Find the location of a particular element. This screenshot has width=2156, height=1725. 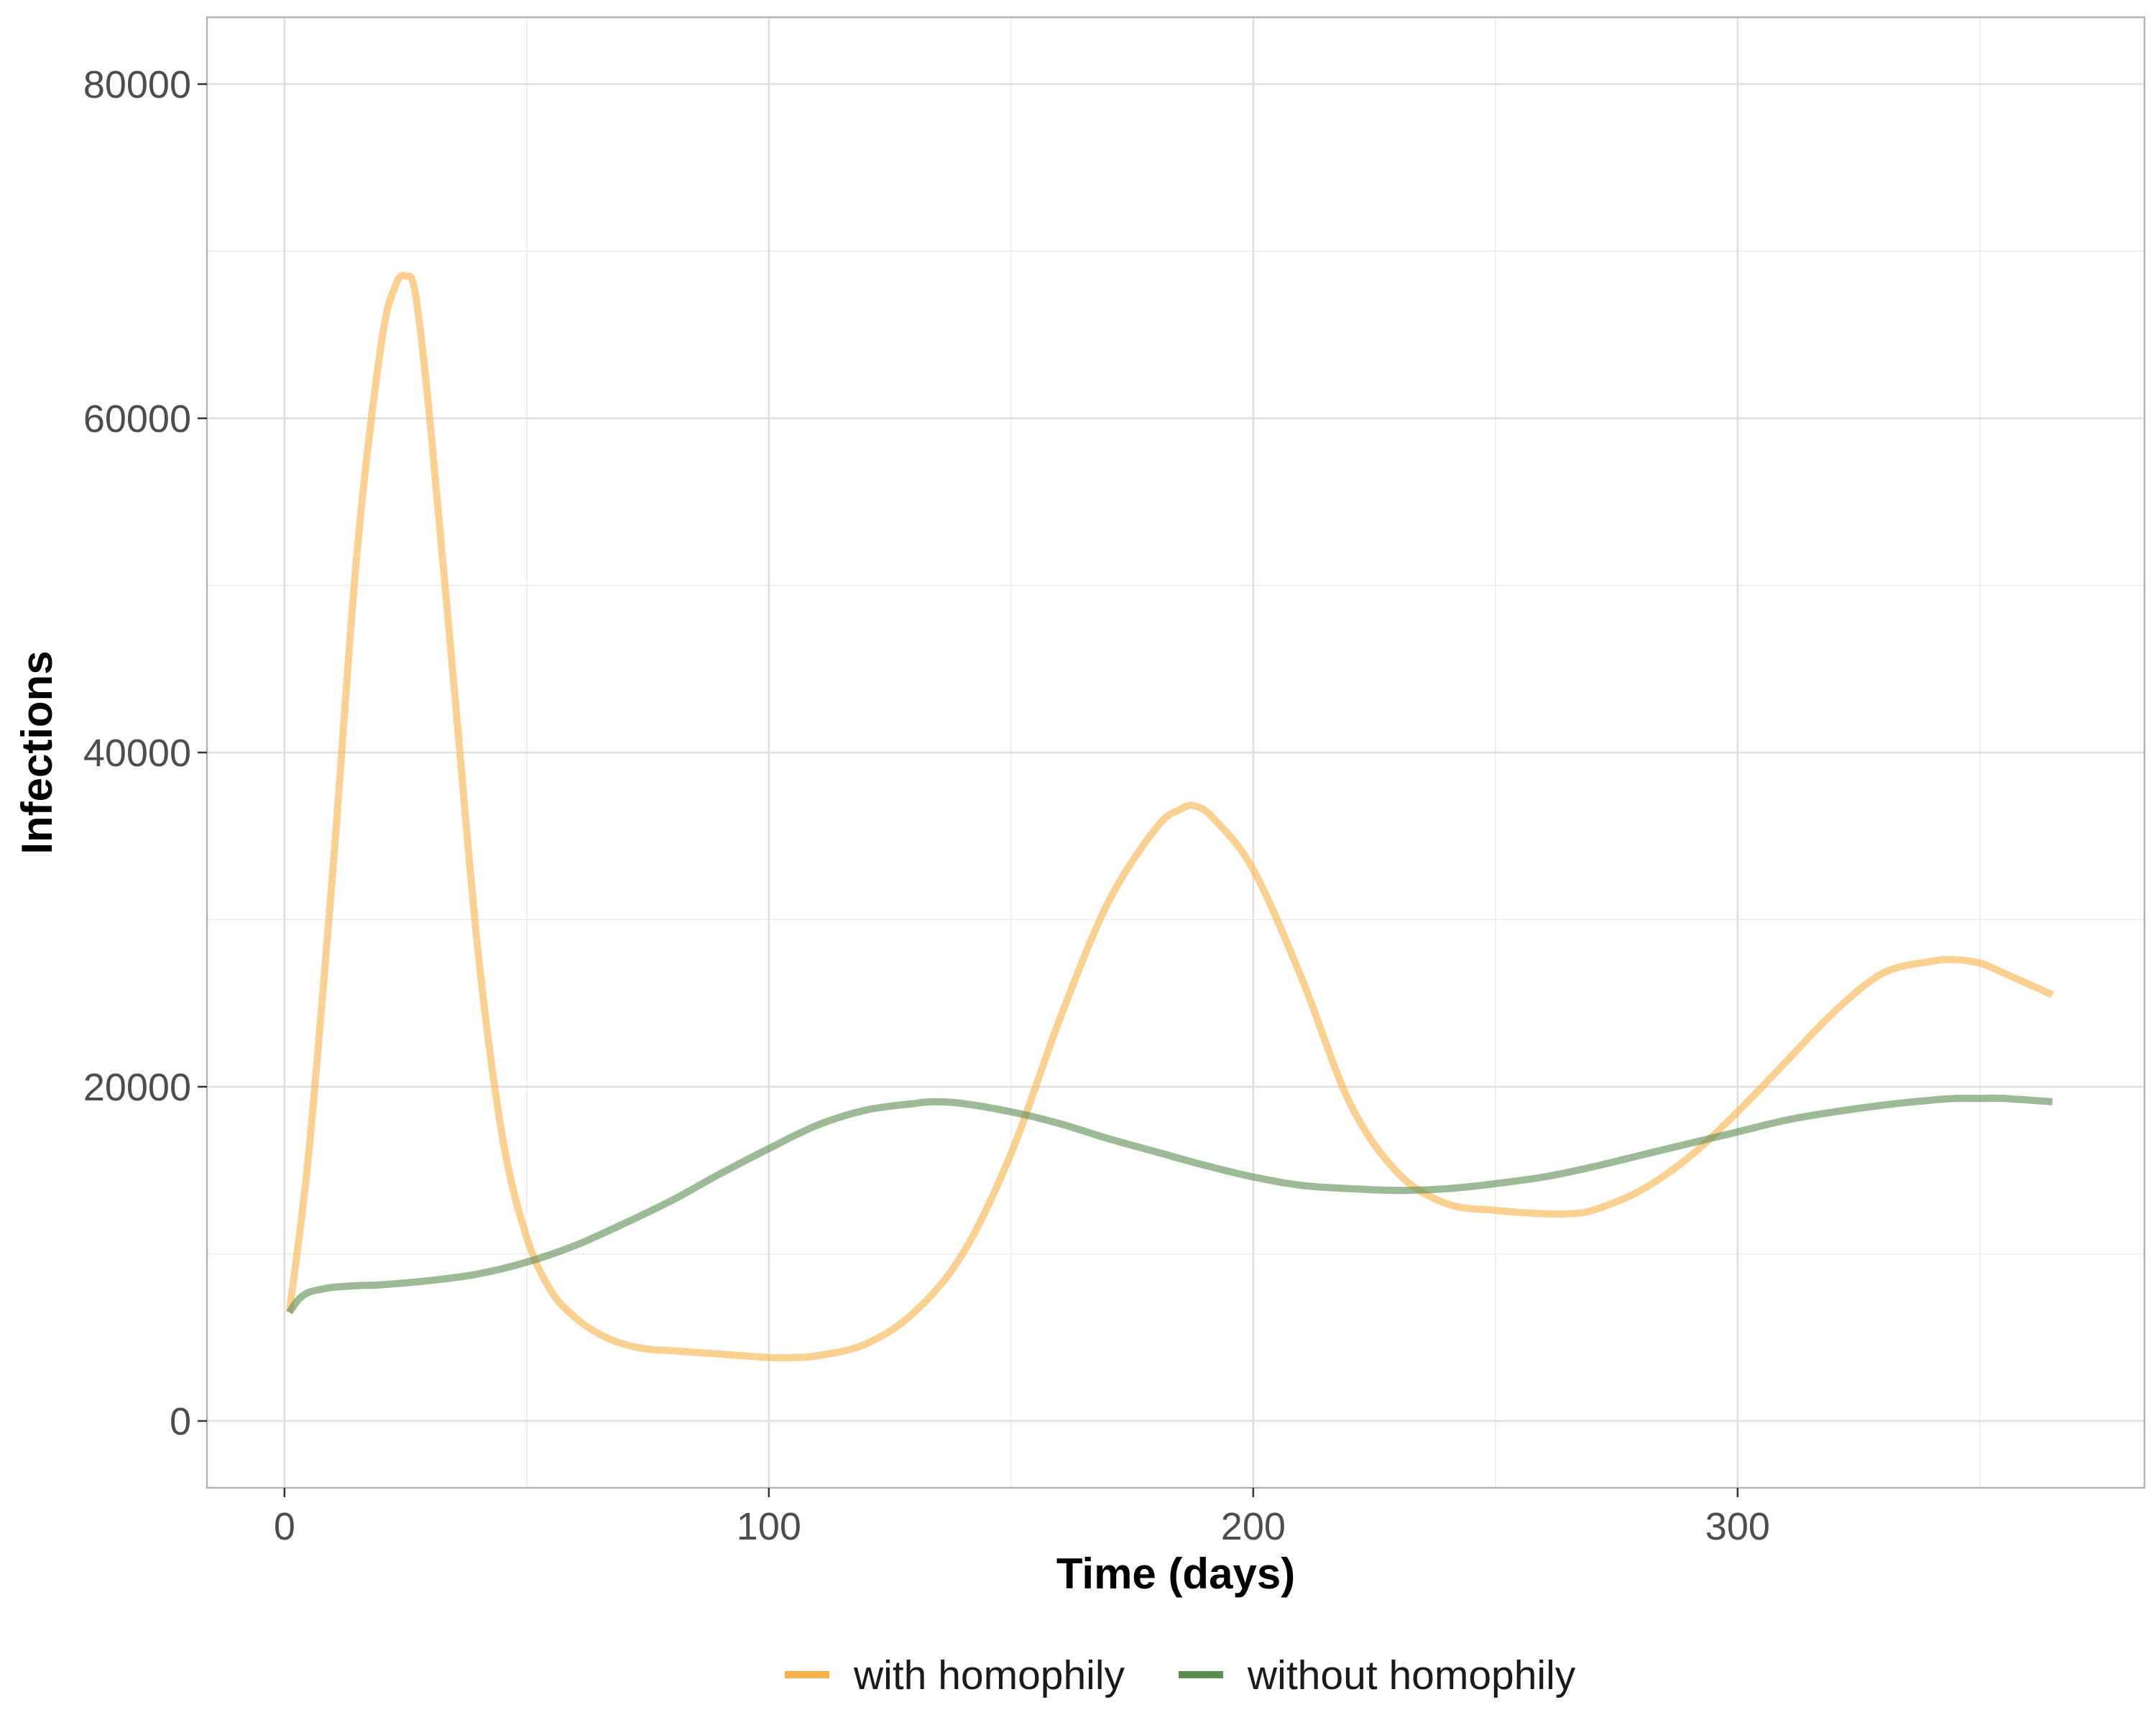

legend-item-without-homophily: without homophily is located at coordinates (1377, 1675).